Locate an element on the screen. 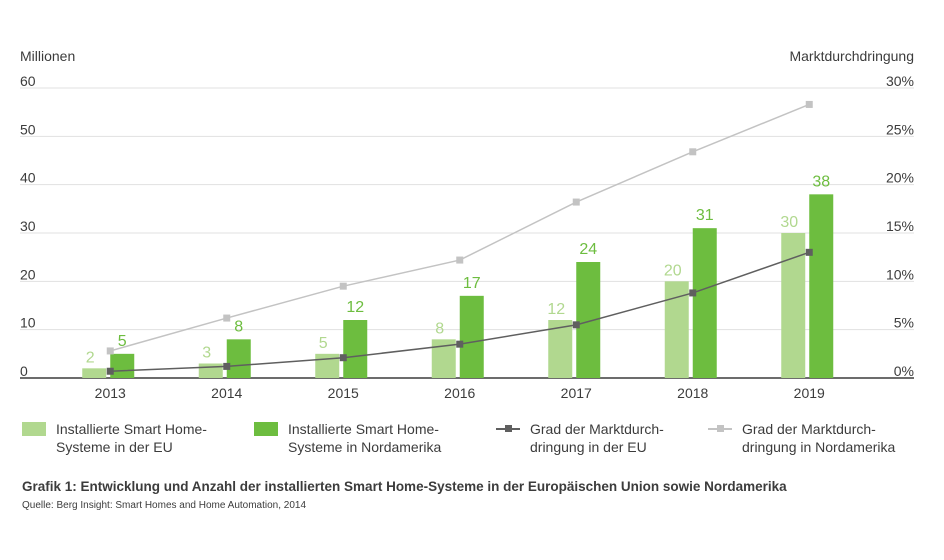 Image resolution: width=944 pixels, height=560 pixels. y-tick-label-left: 40 is located at coordinates (28, 178).